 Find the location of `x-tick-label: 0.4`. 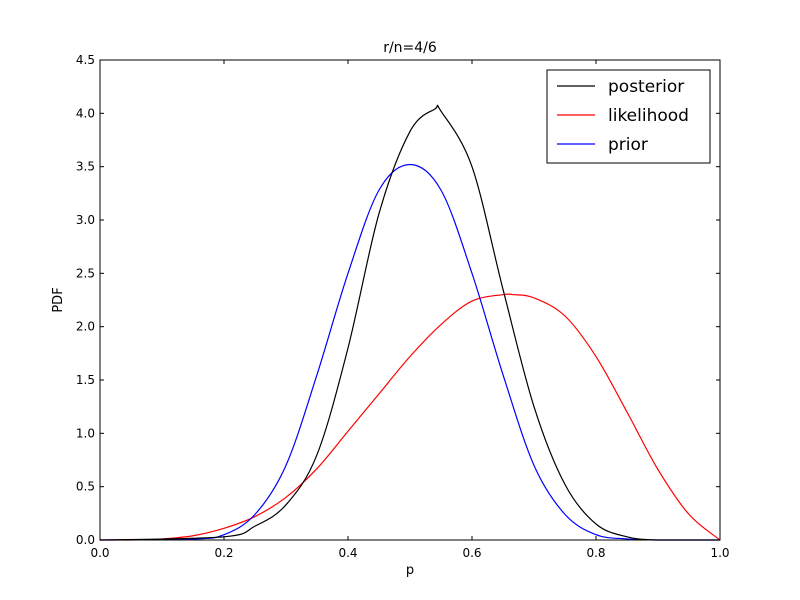

x-tick-label: 0.4 is located at coordinates (347, 553).